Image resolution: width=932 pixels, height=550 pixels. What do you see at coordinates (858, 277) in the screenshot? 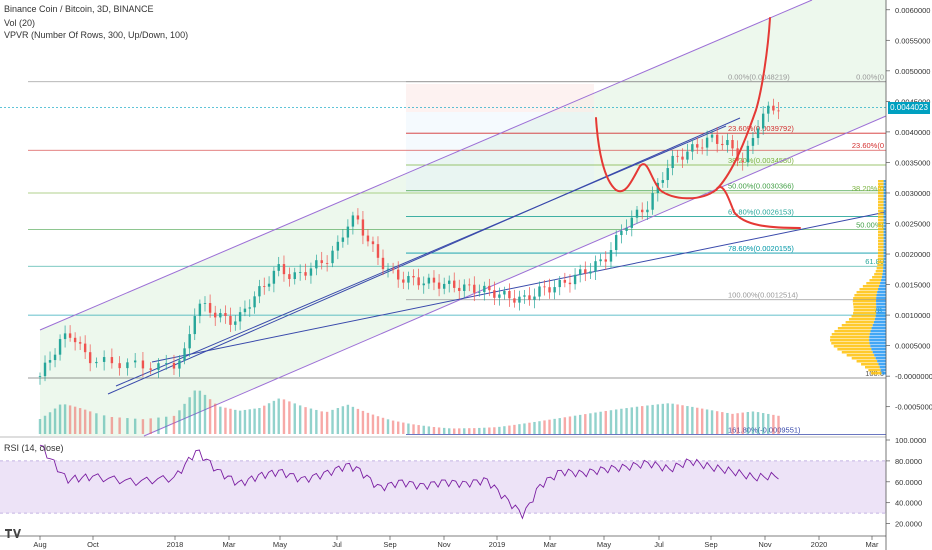
I see `volume-profile` at bounding box center [858, 277].